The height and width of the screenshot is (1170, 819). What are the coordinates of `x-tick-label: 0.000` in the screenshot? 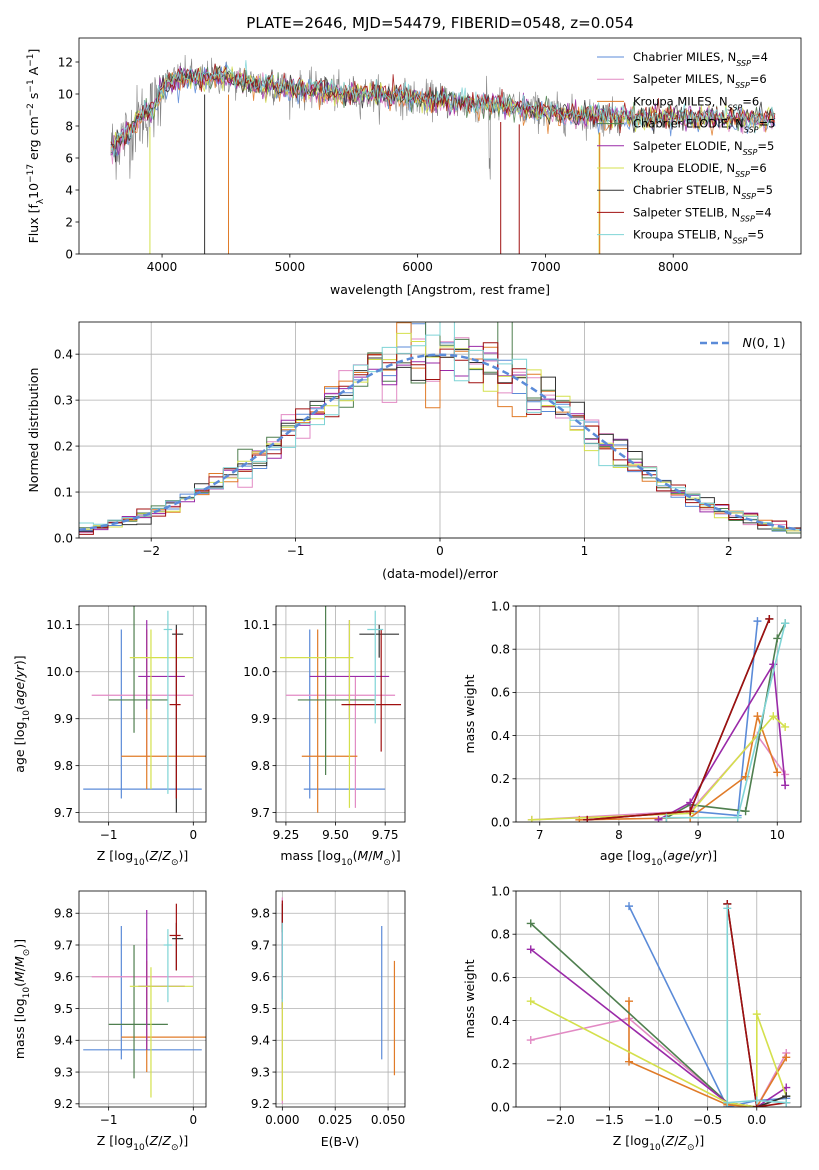 It's located at (282, 1120).